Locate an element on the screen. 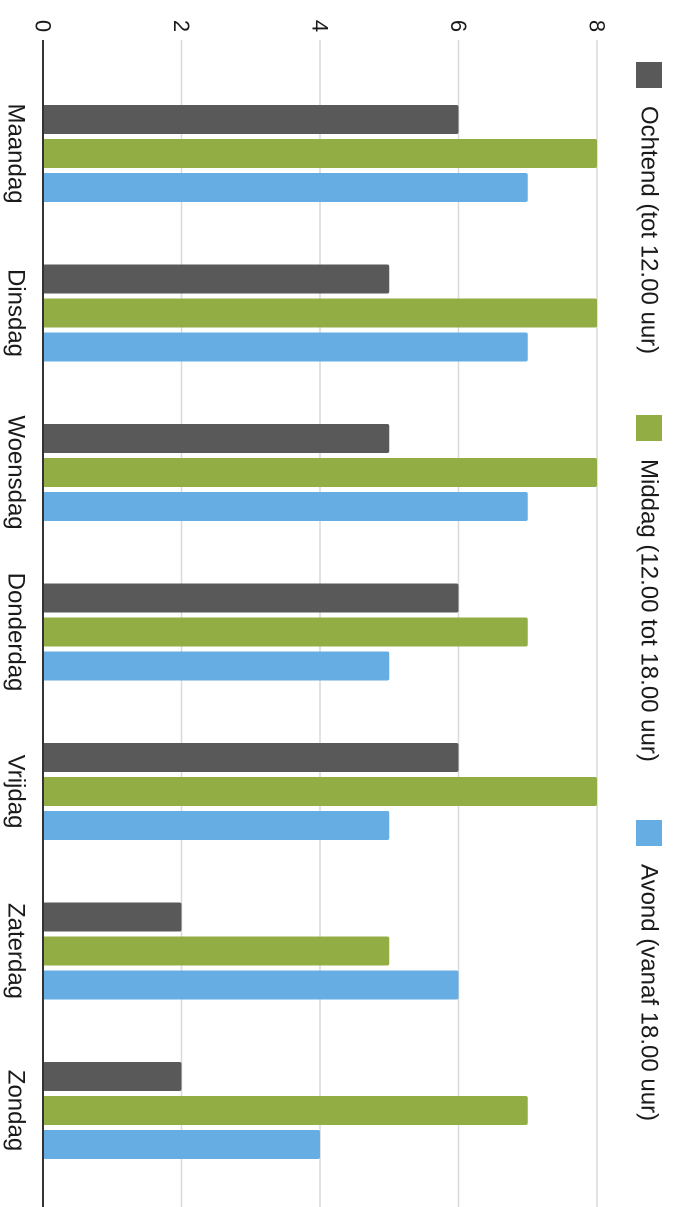 This screenshot has width=675, height=1207. category-label: Woensdag is located at coordinates (16, 472).